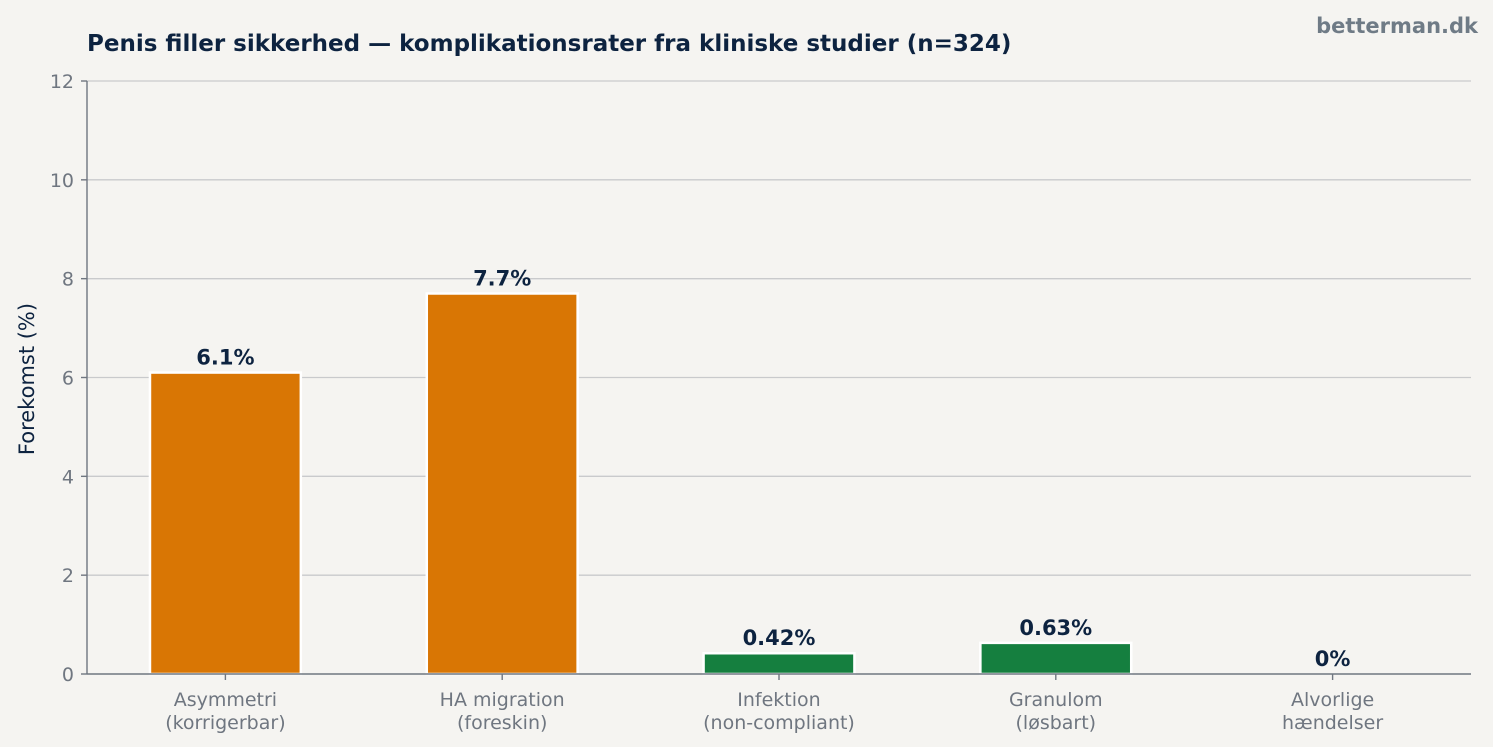  What do you see at coordinates (778, 700) in the screenshot?
I see `x-tick-label: Infektion` at bounding box center [778, 700].